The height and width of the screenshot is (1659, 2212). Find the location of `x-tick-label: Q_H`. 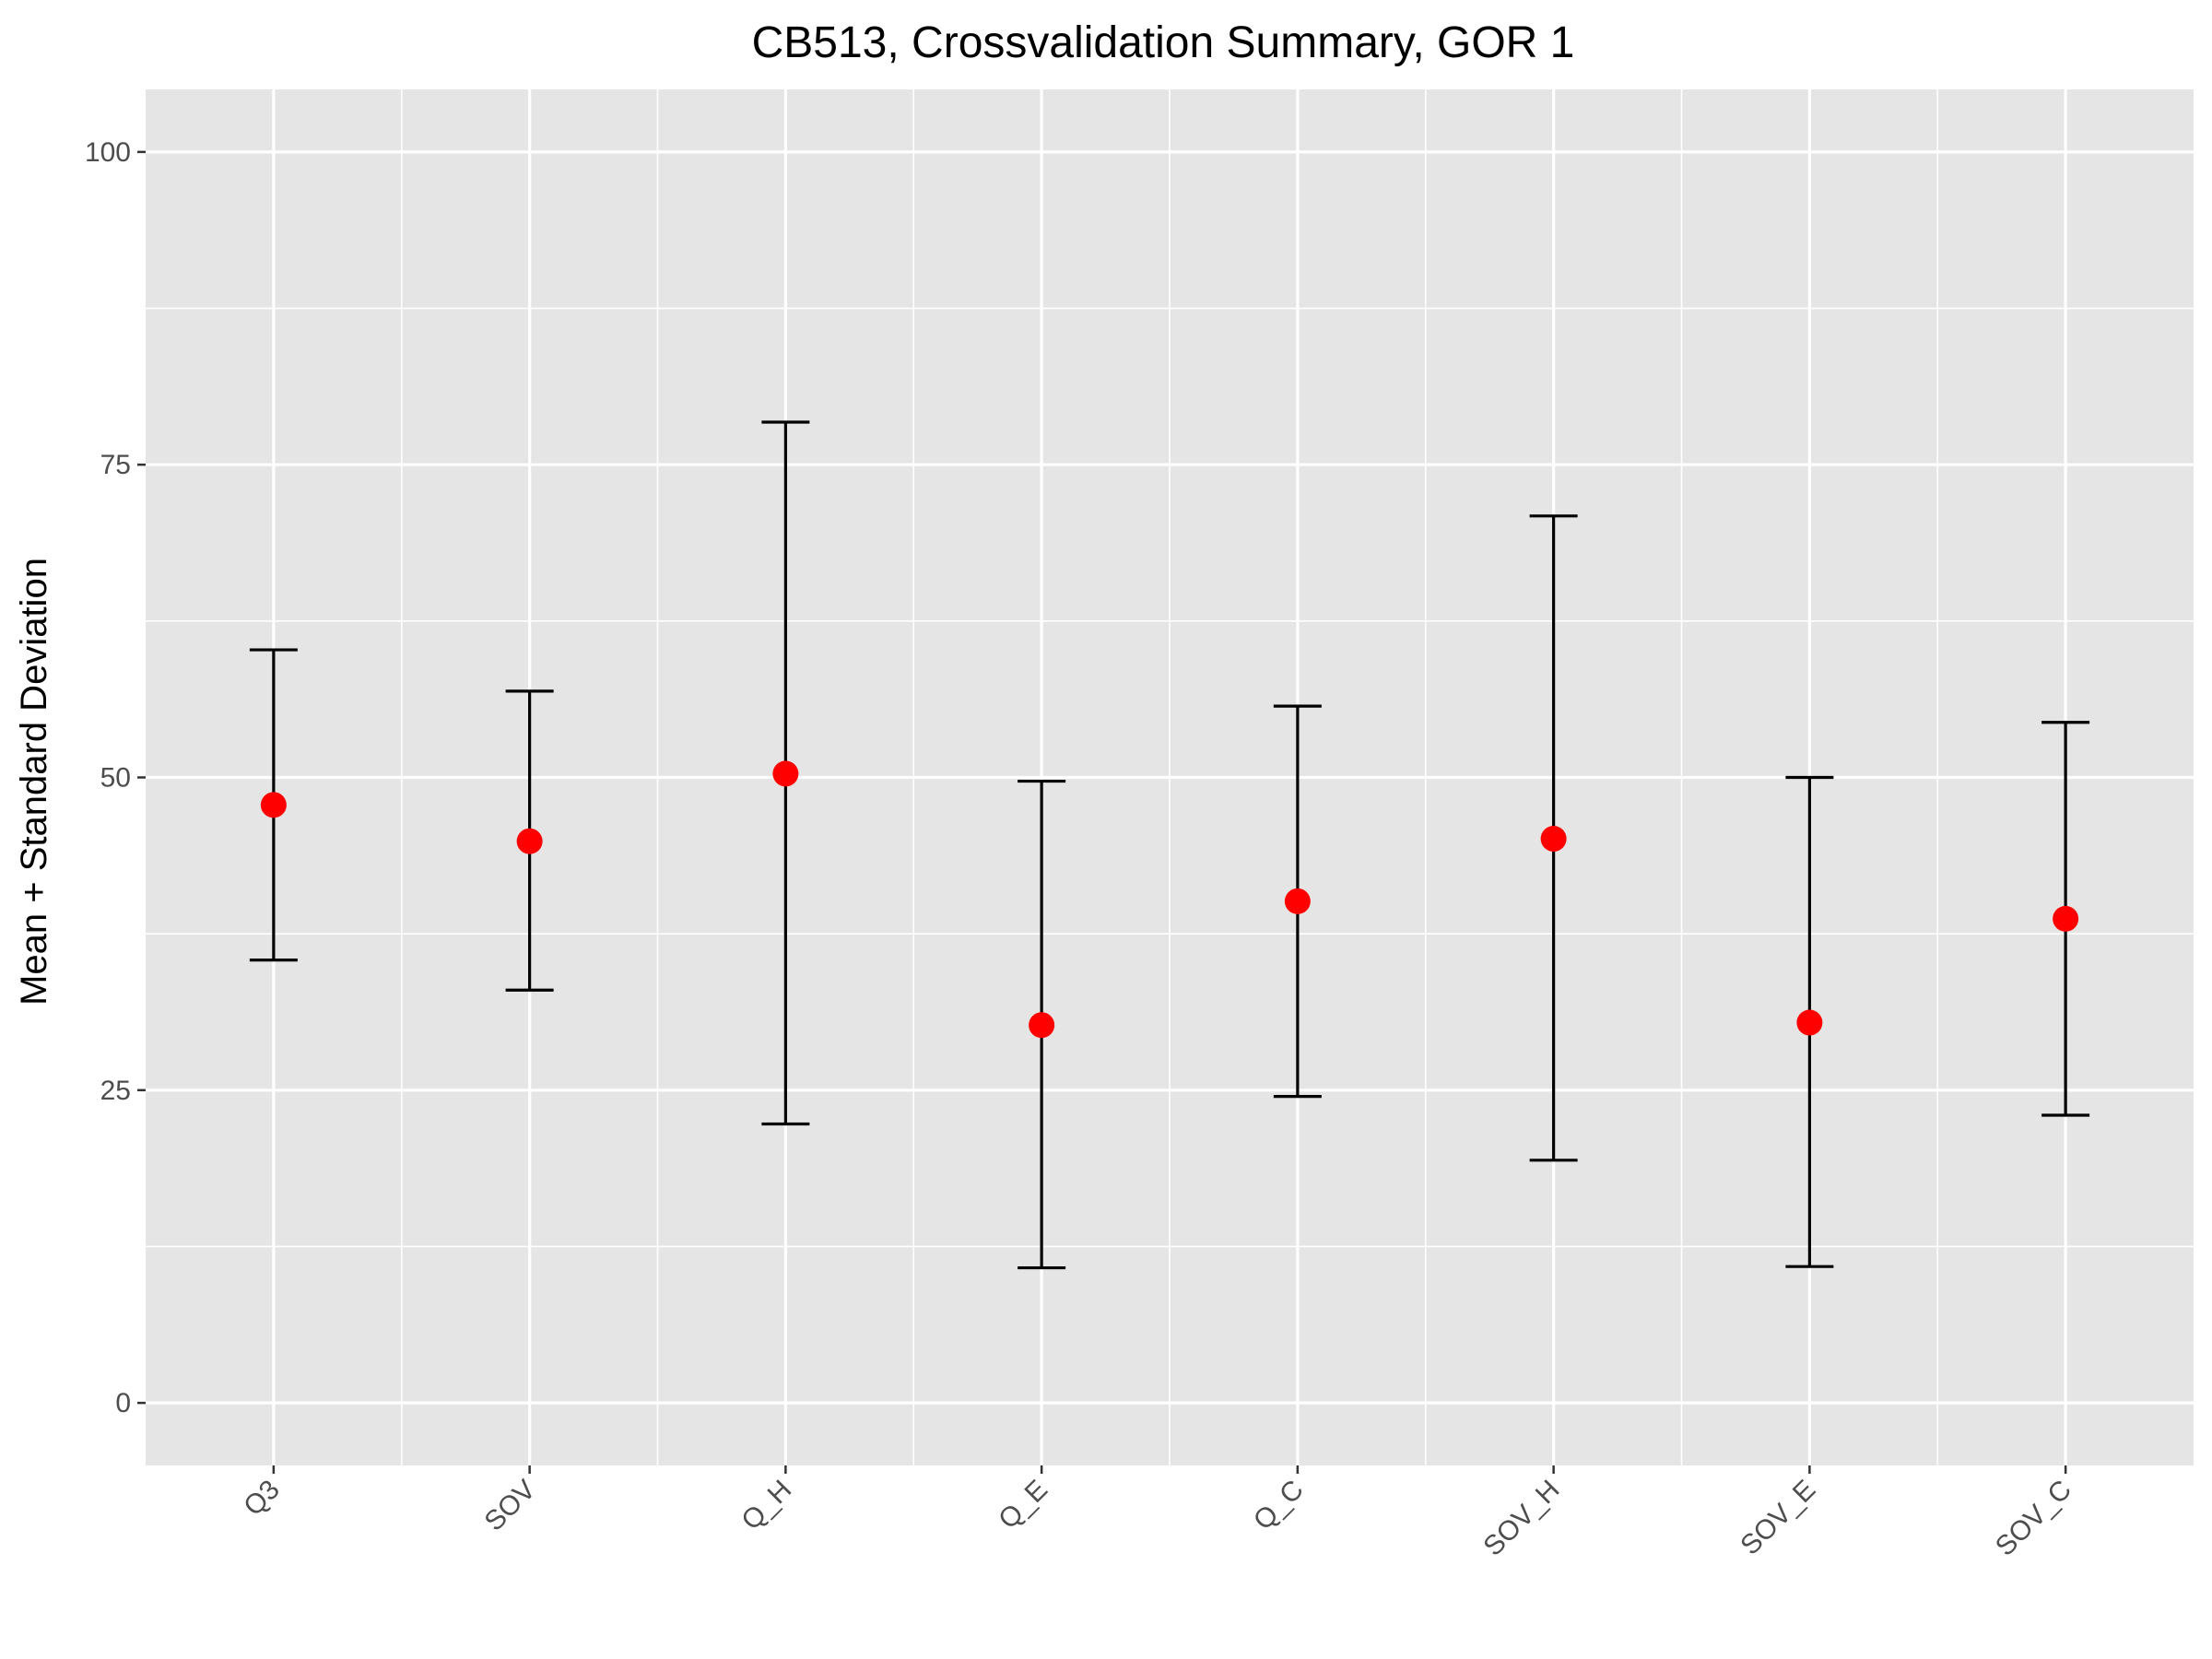

x-tick-label: Q_H is located at coordinates (766, 1505).